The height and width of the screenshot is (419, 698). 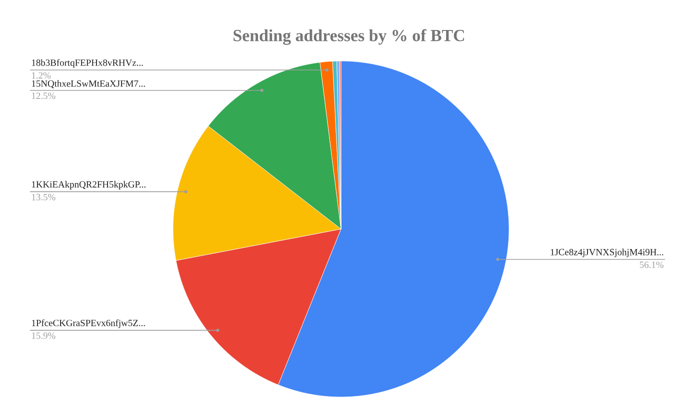 What do you see at coordinates (44, 197) in the screenshot?
I see `data-label: 13.5%` at bounding box center [44, 197].